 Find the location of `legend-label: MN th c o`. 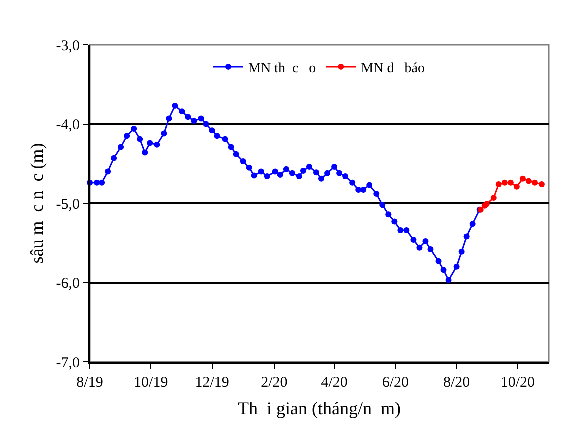

legend-label: MN th c o is located at coordinates (282, 68).